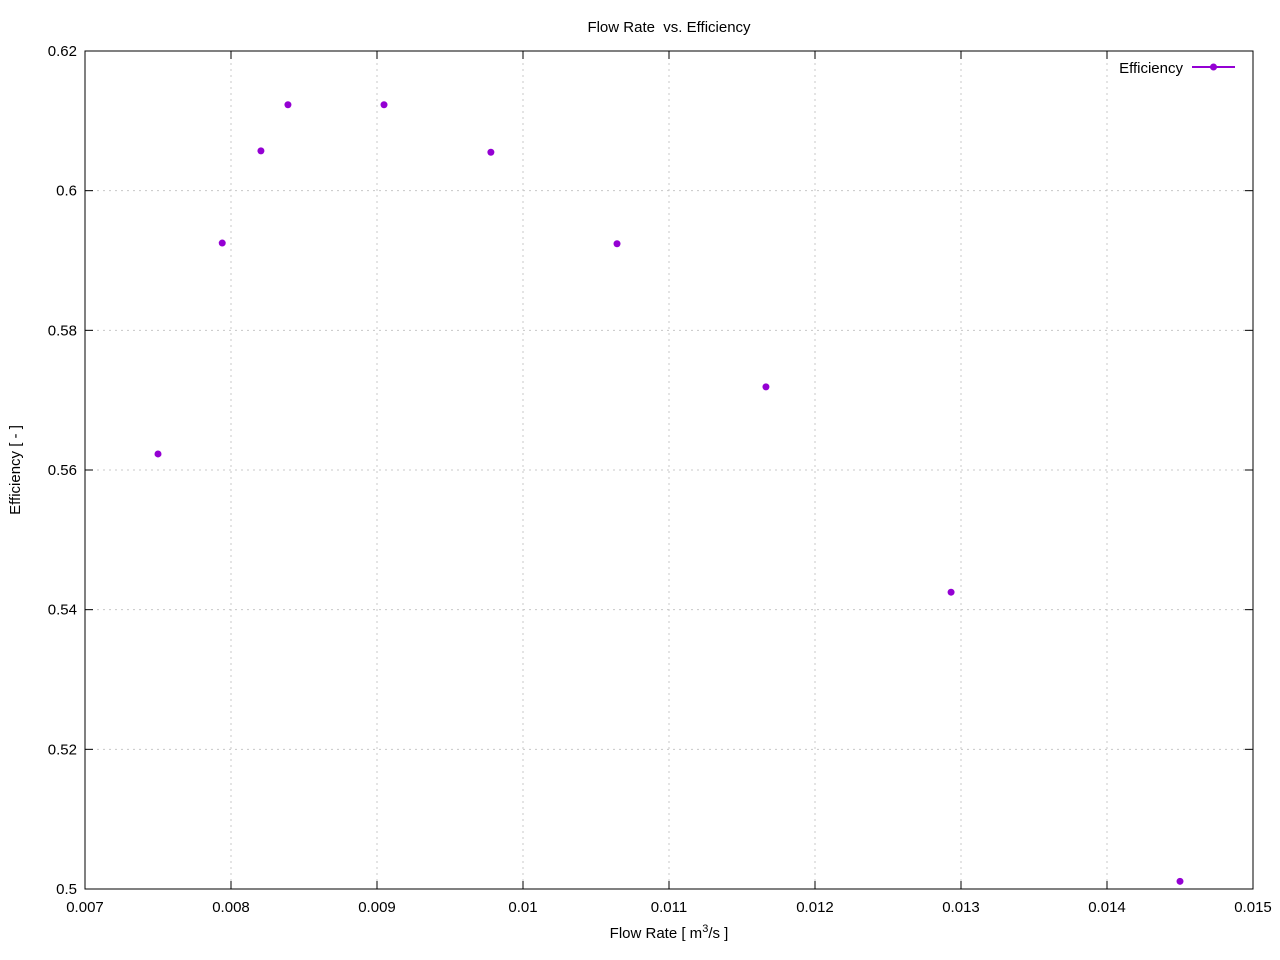 Image resolution: width=1280 pixels, height=960 pixels. I want to click on y-tick-label: 0.6, so click(66, 191).